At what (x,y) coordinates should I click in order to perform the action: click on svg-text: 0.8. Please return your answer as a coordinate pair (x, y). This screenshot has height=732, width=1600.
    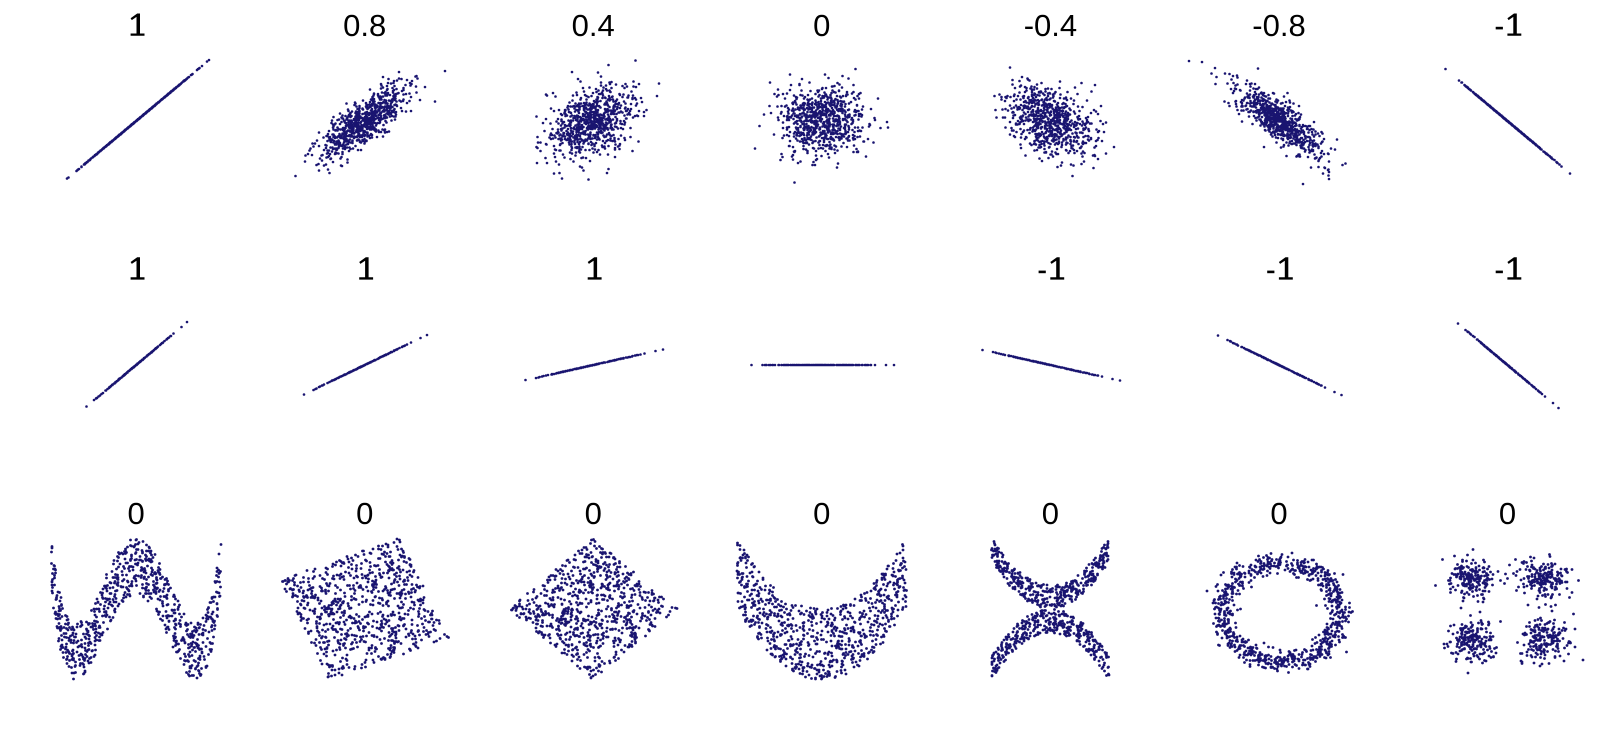
    Looking at the image, I should click on (364, 25).